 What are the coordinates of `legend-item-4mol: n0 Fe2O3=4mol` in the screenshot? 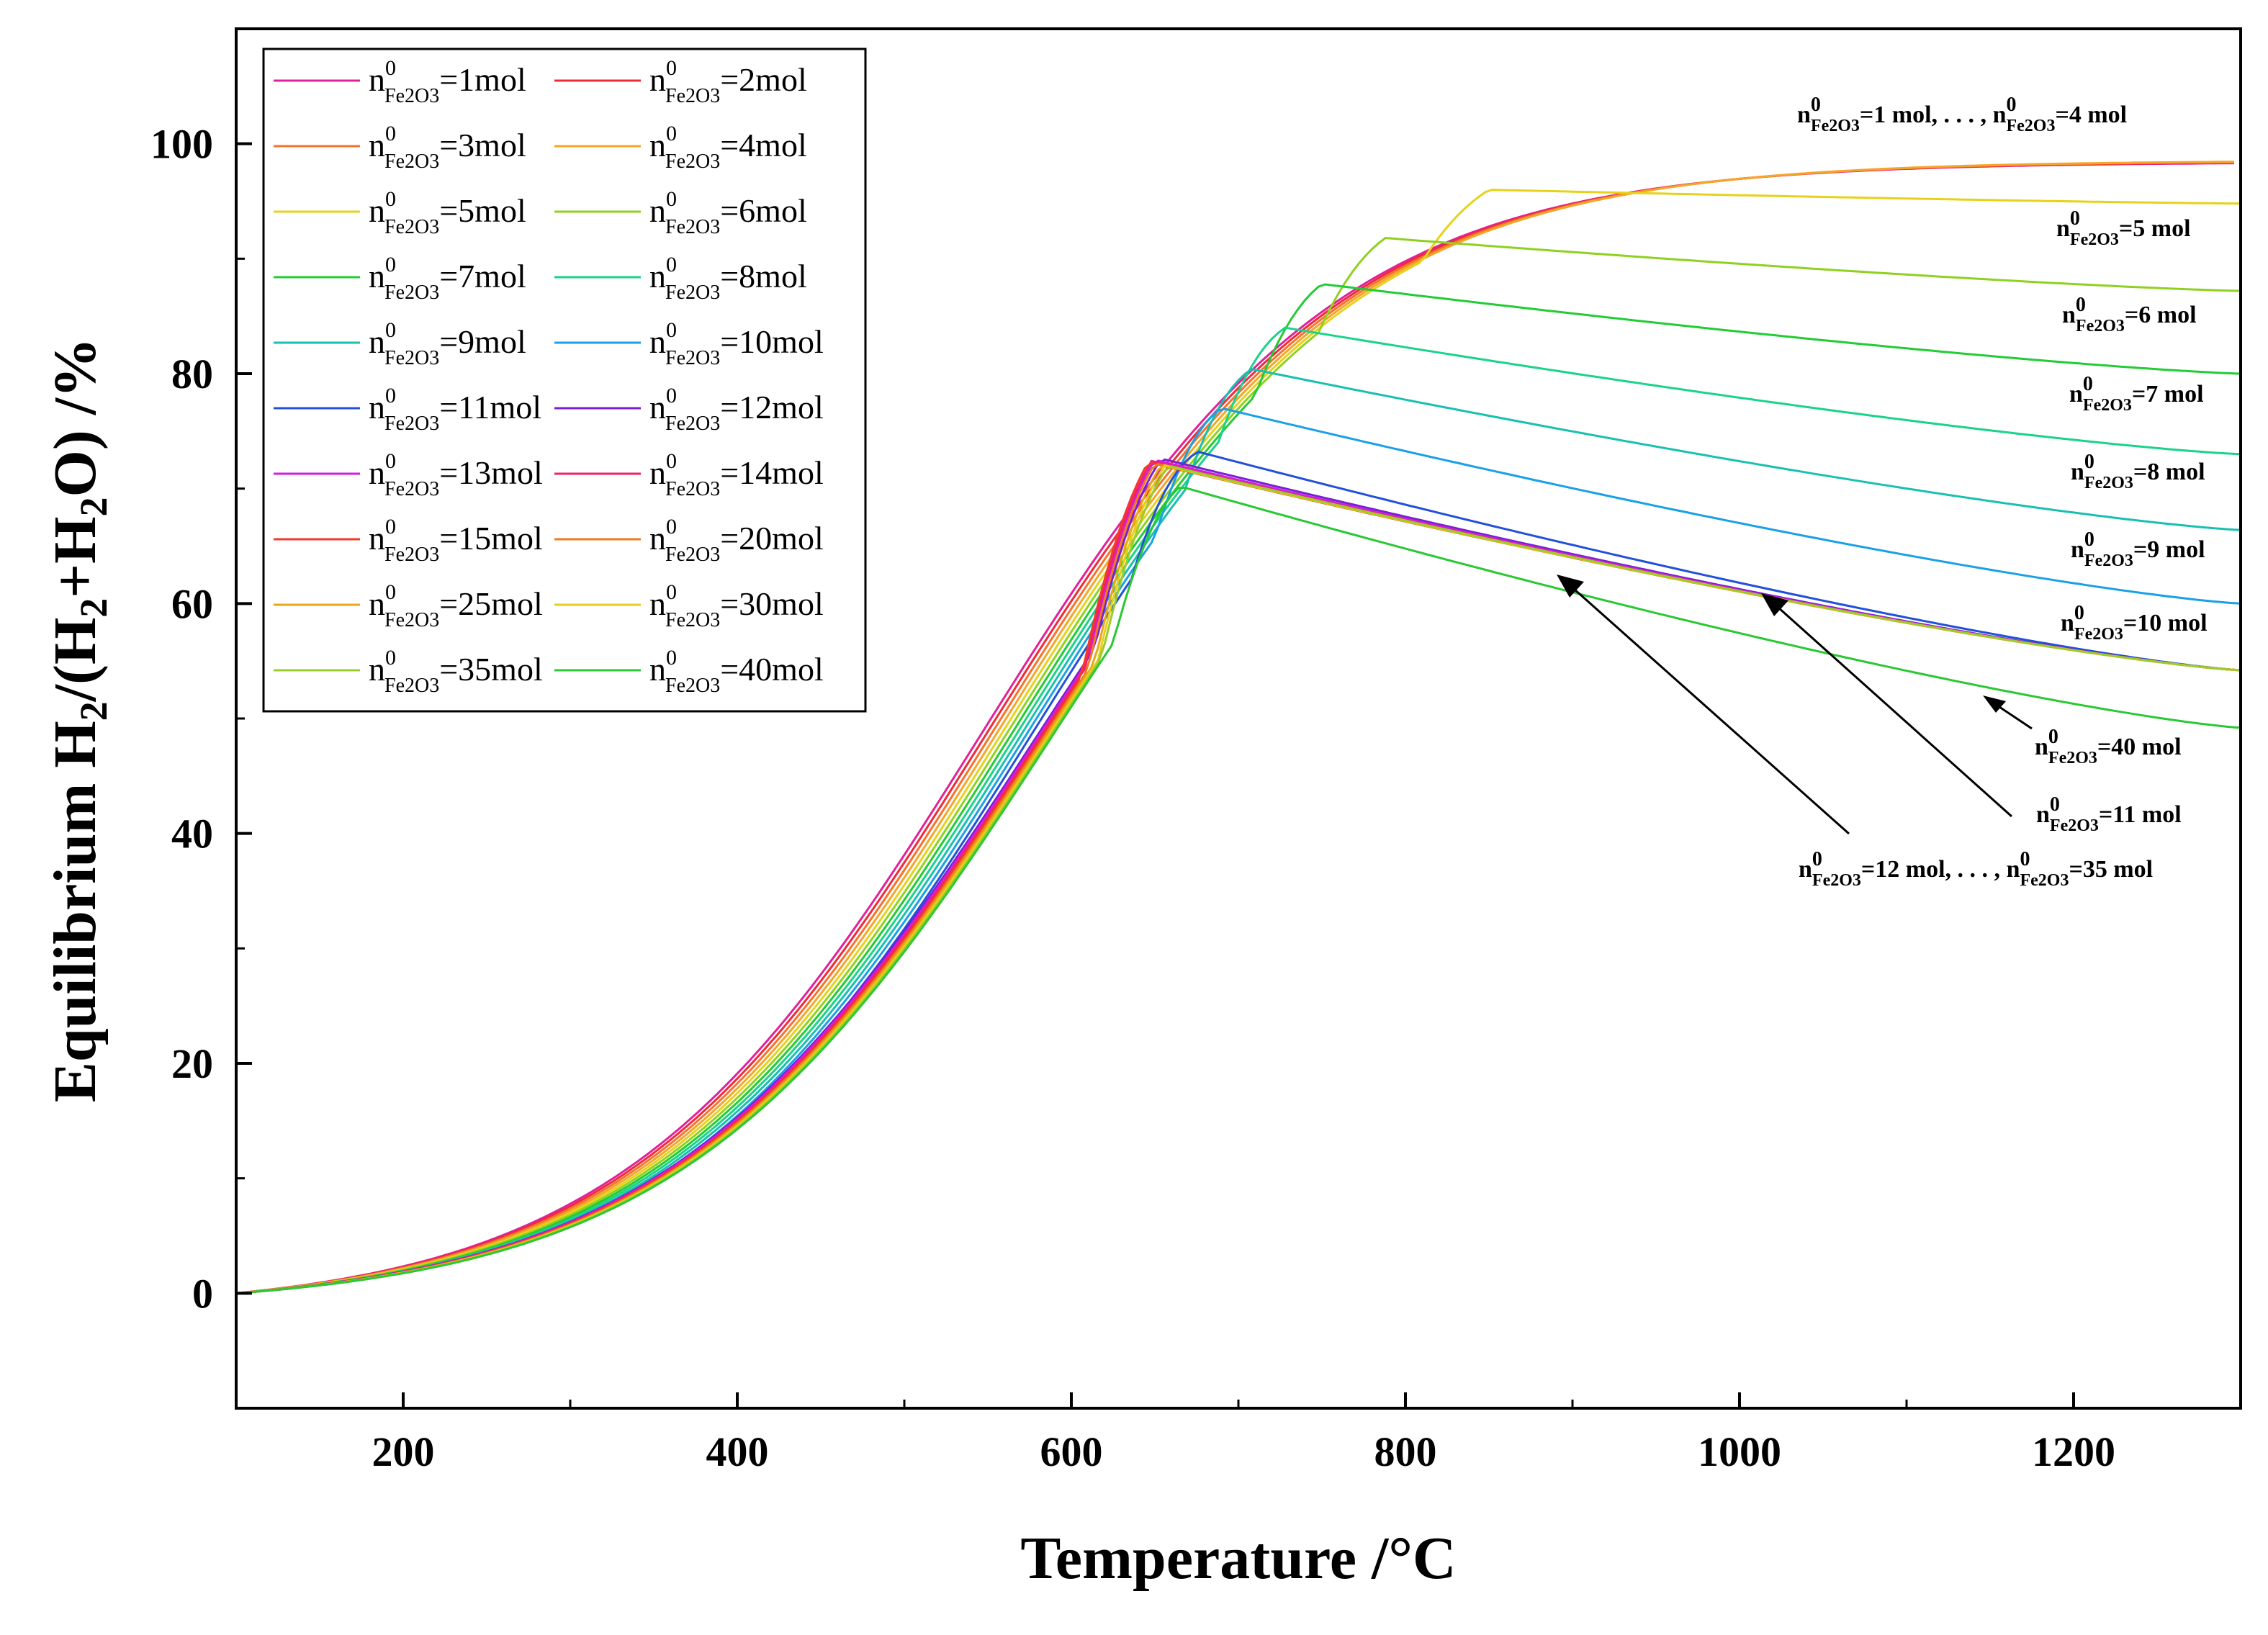 It's located at (680, 147).